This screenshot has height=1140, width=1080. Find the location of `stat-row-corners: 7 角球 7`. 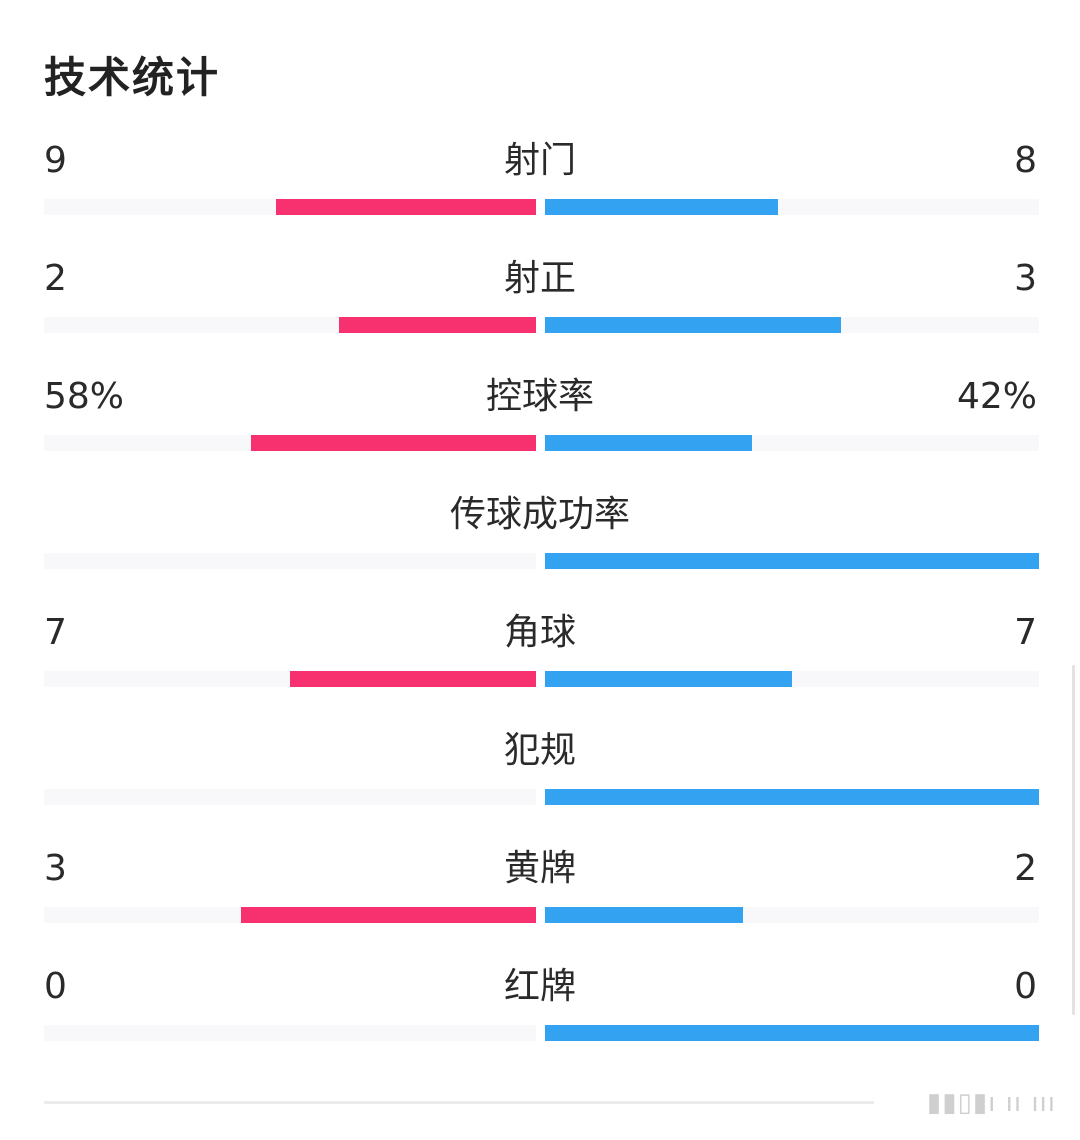

stat-row-corners: 7 角球 7 is located at coordinates (540, 667).